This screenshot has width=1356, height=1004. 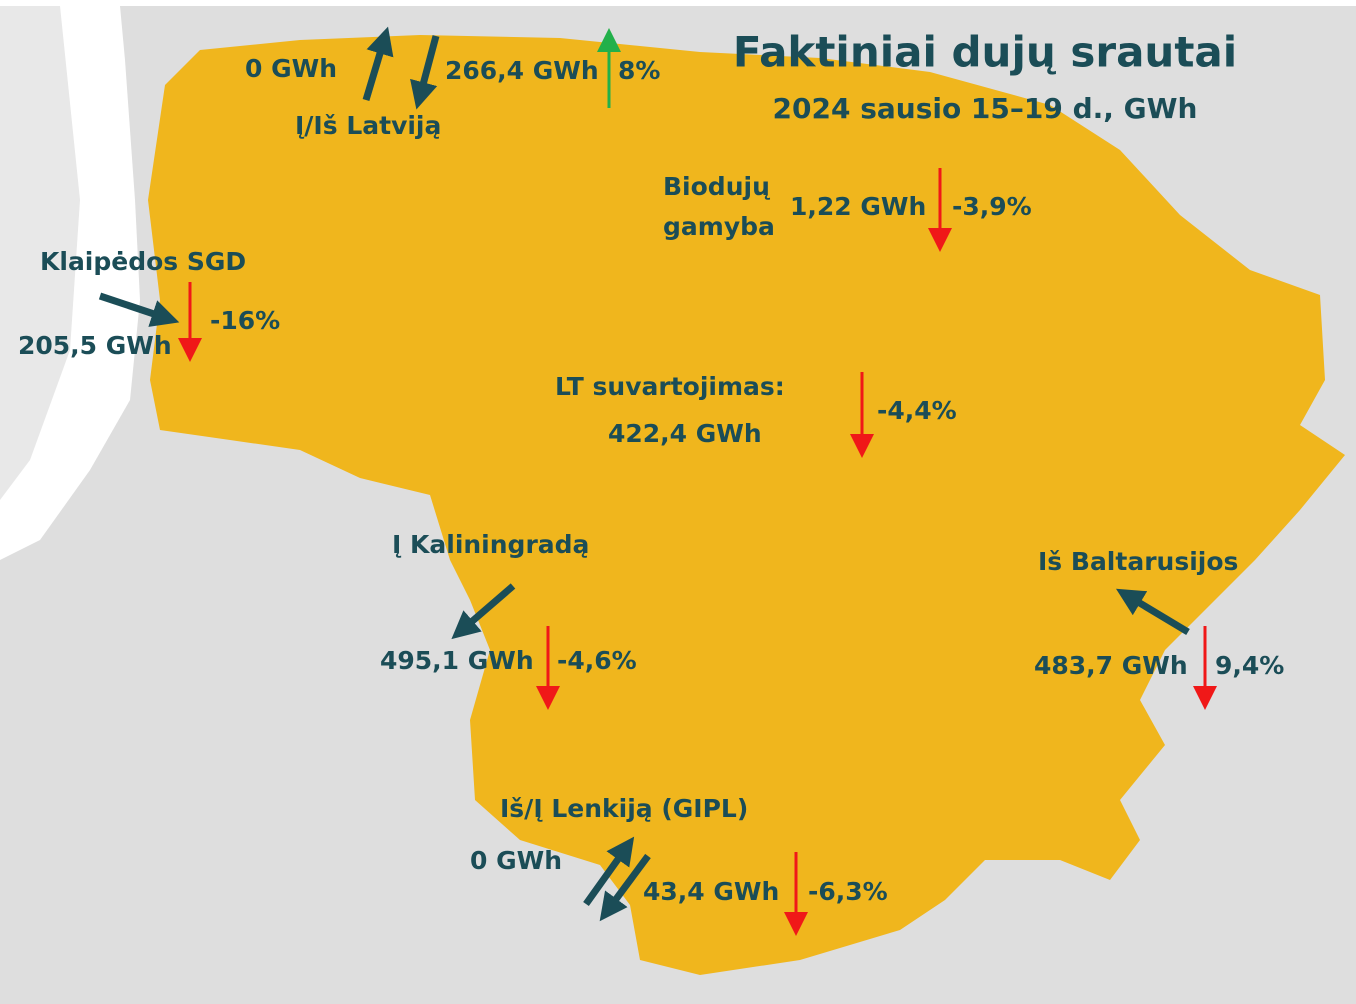 What do you see at coordinates (490, 544) in the screenshot?
I see `kaliningrad-label: Į Kaliningradą` at bounding box center [490, 544].